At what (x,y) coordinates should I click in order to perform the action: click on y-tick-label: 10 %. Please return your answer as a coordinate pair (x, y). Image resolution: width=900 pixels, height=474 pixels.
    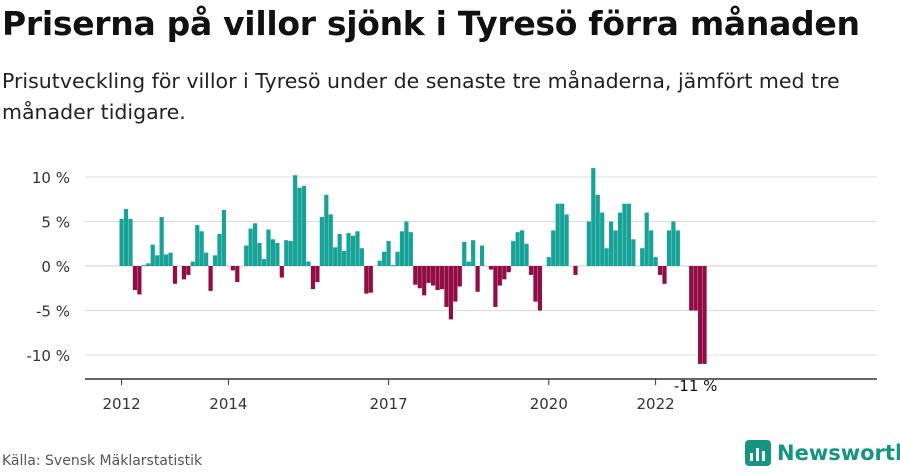
    Looking at the image, I should click on (51, 178).